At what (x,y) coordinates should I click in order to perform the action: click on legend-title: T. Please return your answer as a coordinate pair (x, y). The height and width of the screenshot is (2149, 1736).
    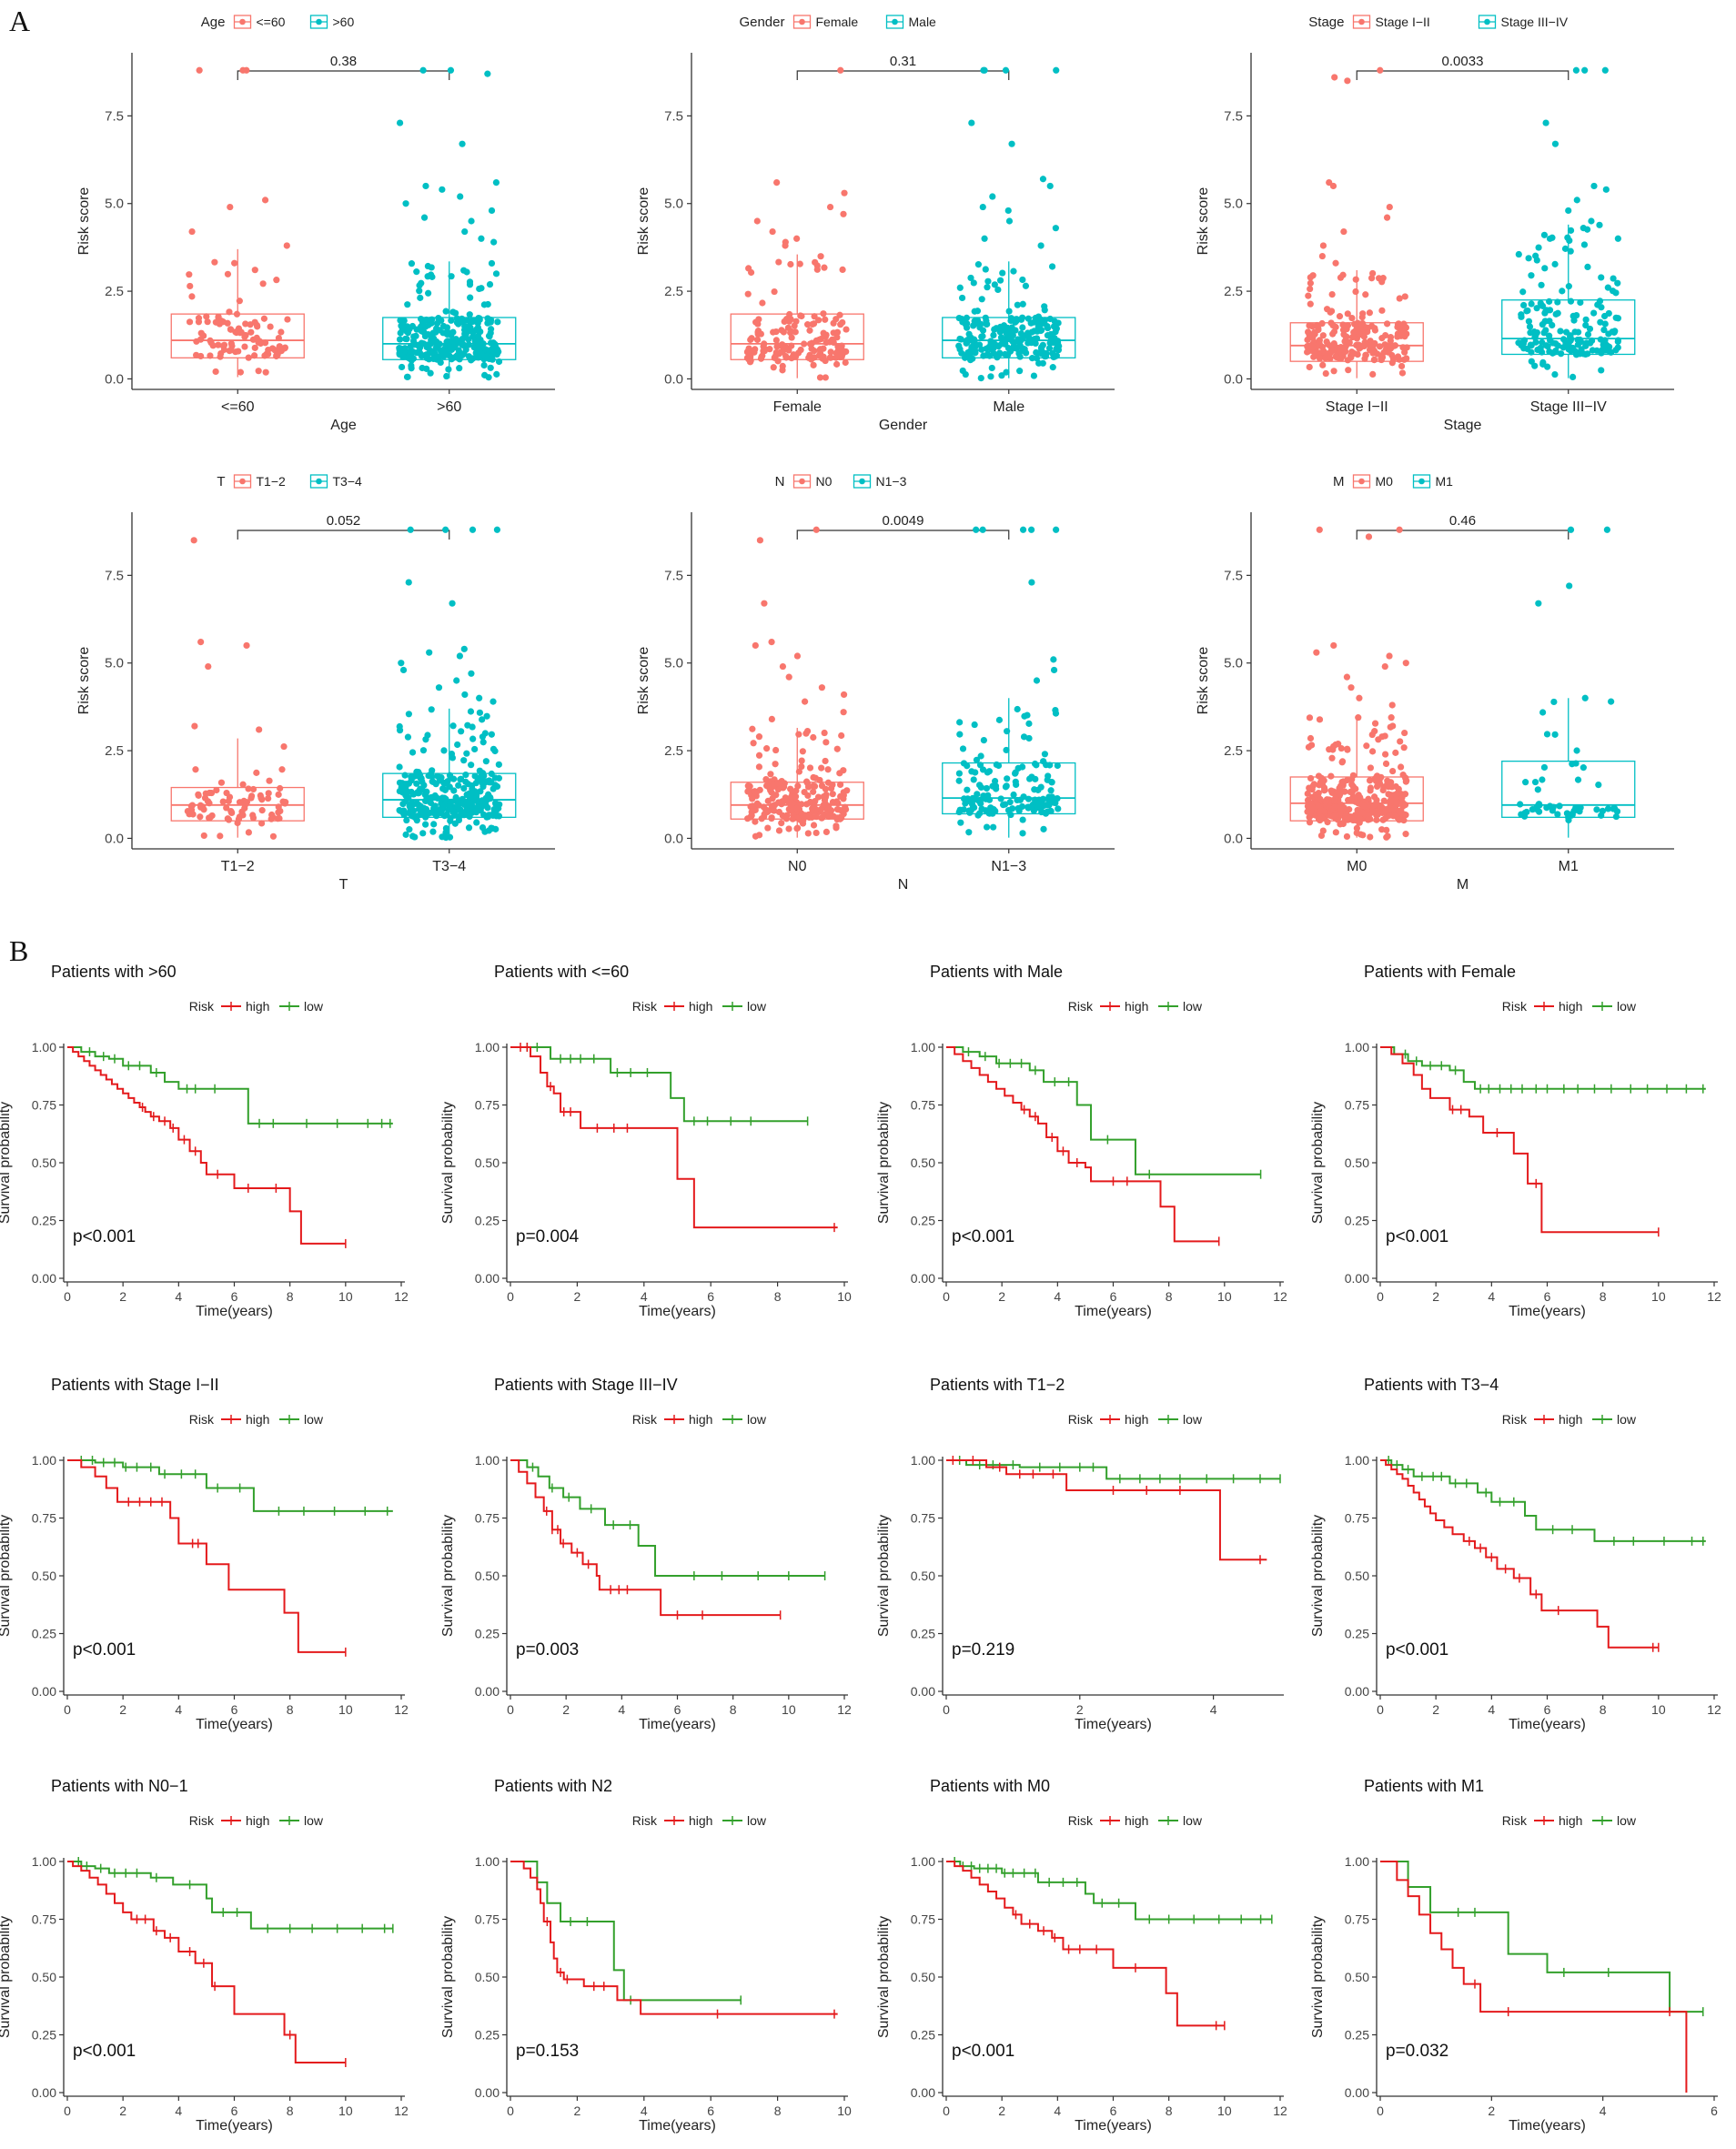
    Looking at the image, I should click on (221, 481).